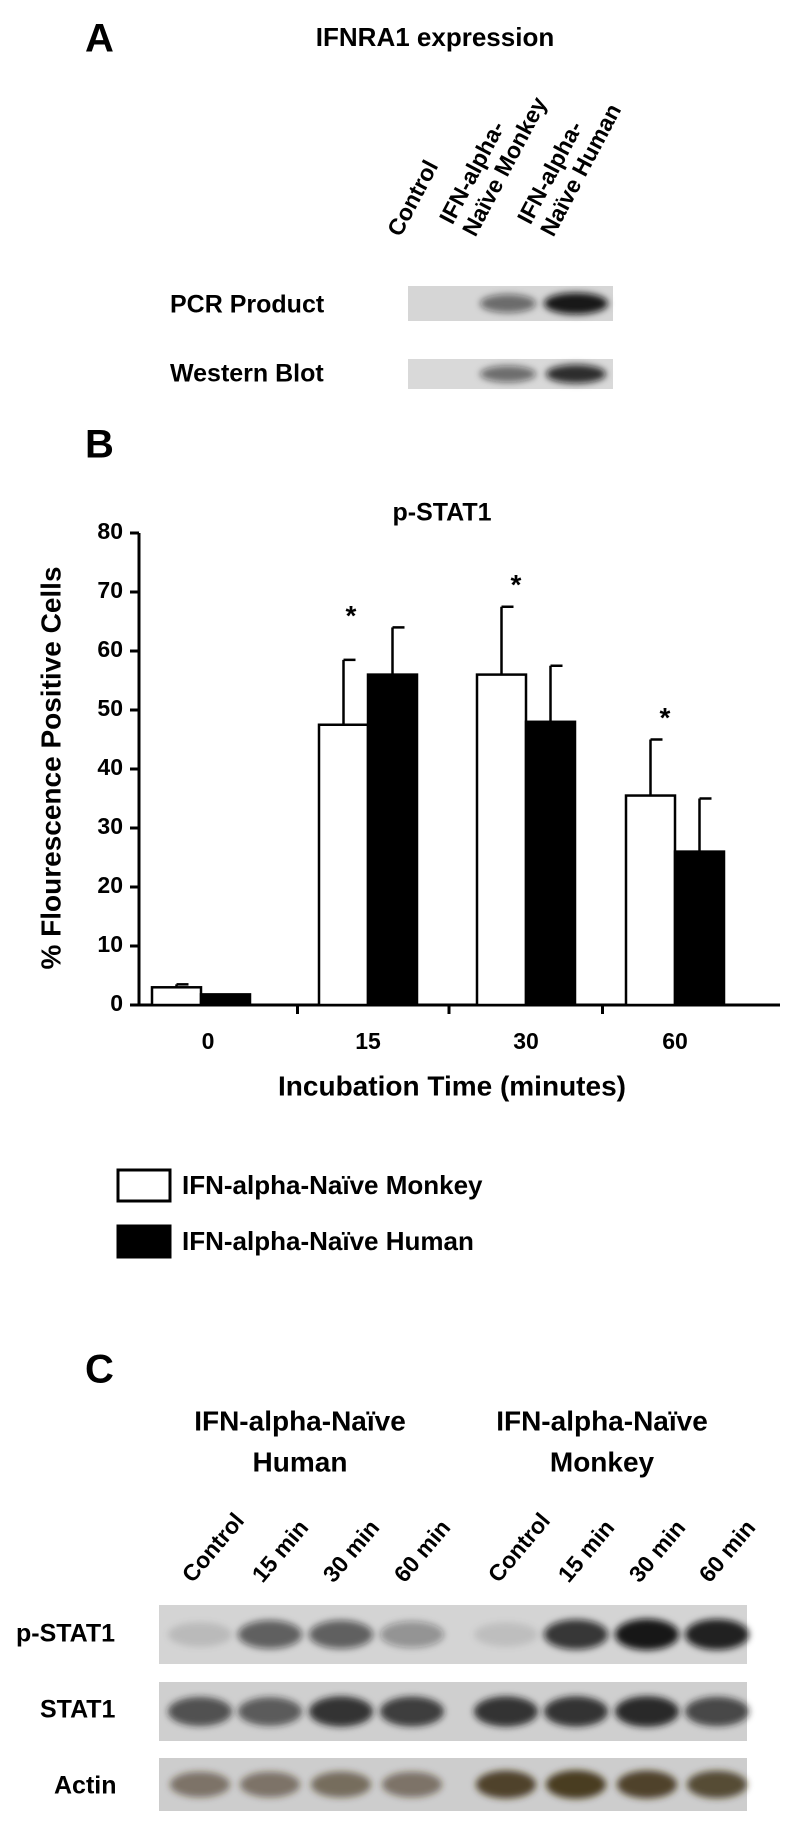 The width and height of the screenshot is (800, 1834). Describe the element at coordinates (110, 649) in the screenshot. I see `y-tick-label: 60` at that location.